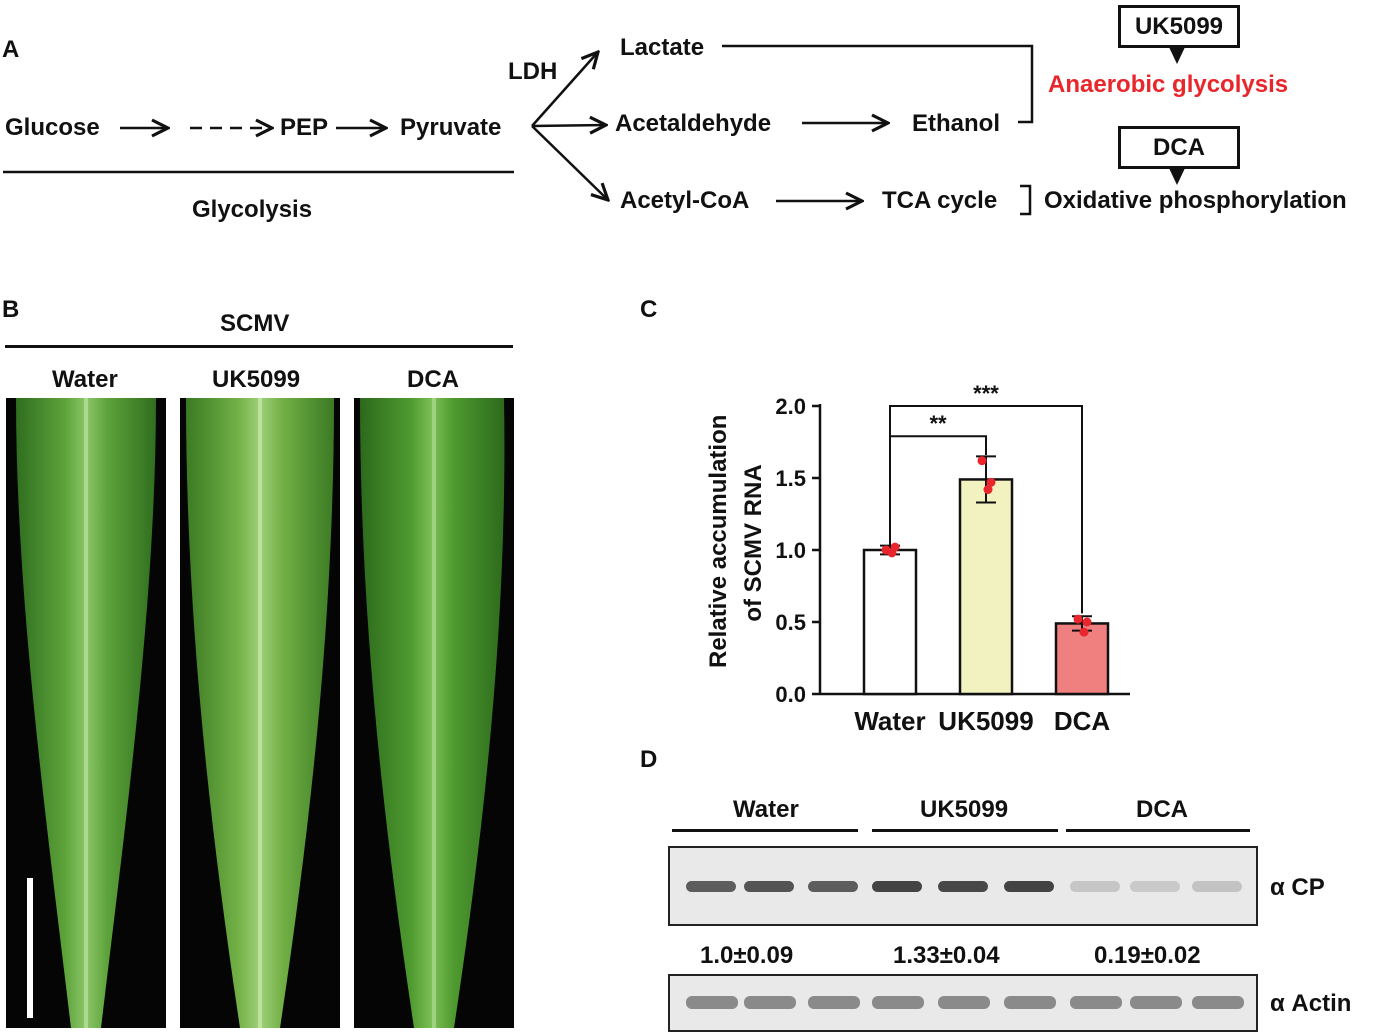 The image size is (1383, 1036). I want to click on significance-label: **, so click(938, 423).